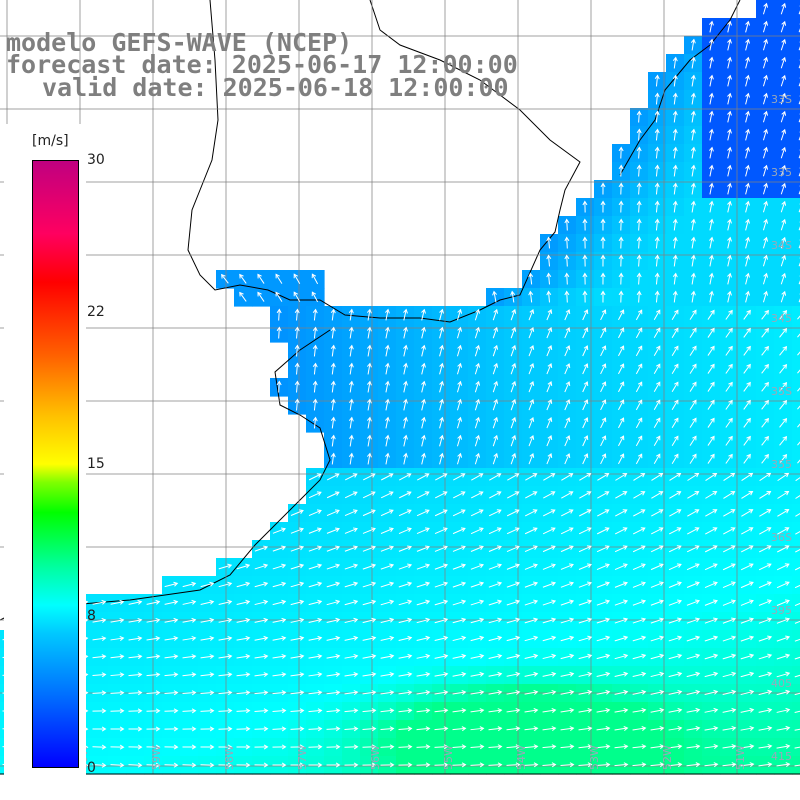 This screenshot has height=800, width=800. I want to click on latitude-label: 34S, so click(781, 245).